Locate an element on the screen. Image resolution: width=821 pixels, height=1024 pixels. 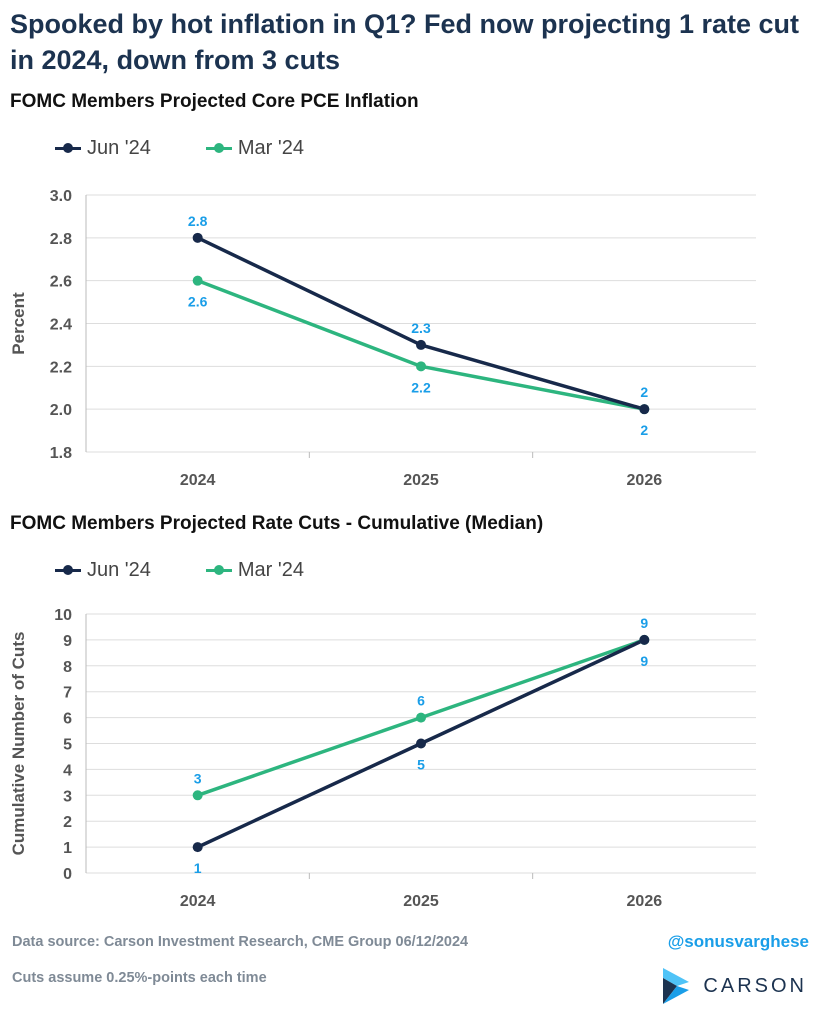
chart2-data-label: 1 is located at coordinates (198, 868).